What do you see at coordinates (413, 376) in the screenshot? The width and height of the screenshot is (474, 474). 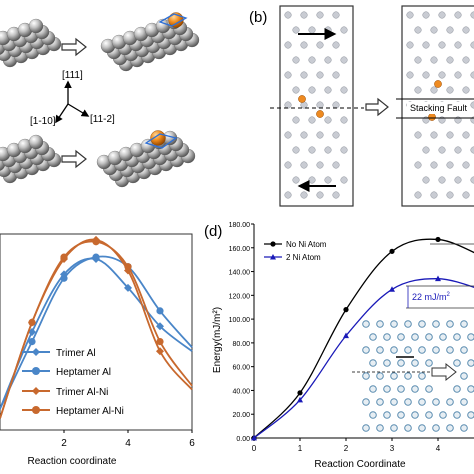 I see `chart-d-inset-lattice` at bounding box center [413, 376].